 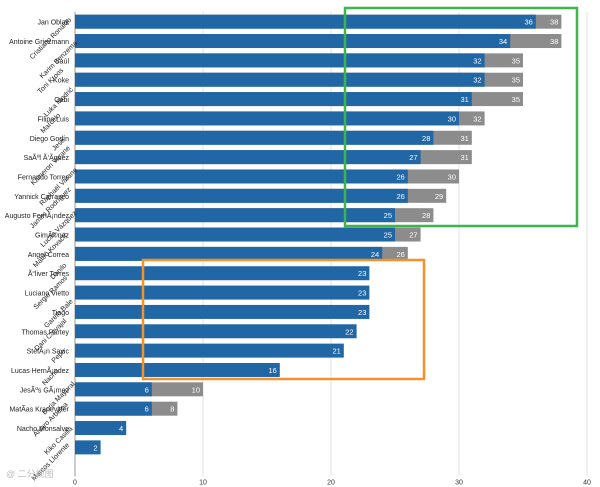 I want to click on category-label: Lucas HernÃ¡ndez, so click(x=40, y=370).